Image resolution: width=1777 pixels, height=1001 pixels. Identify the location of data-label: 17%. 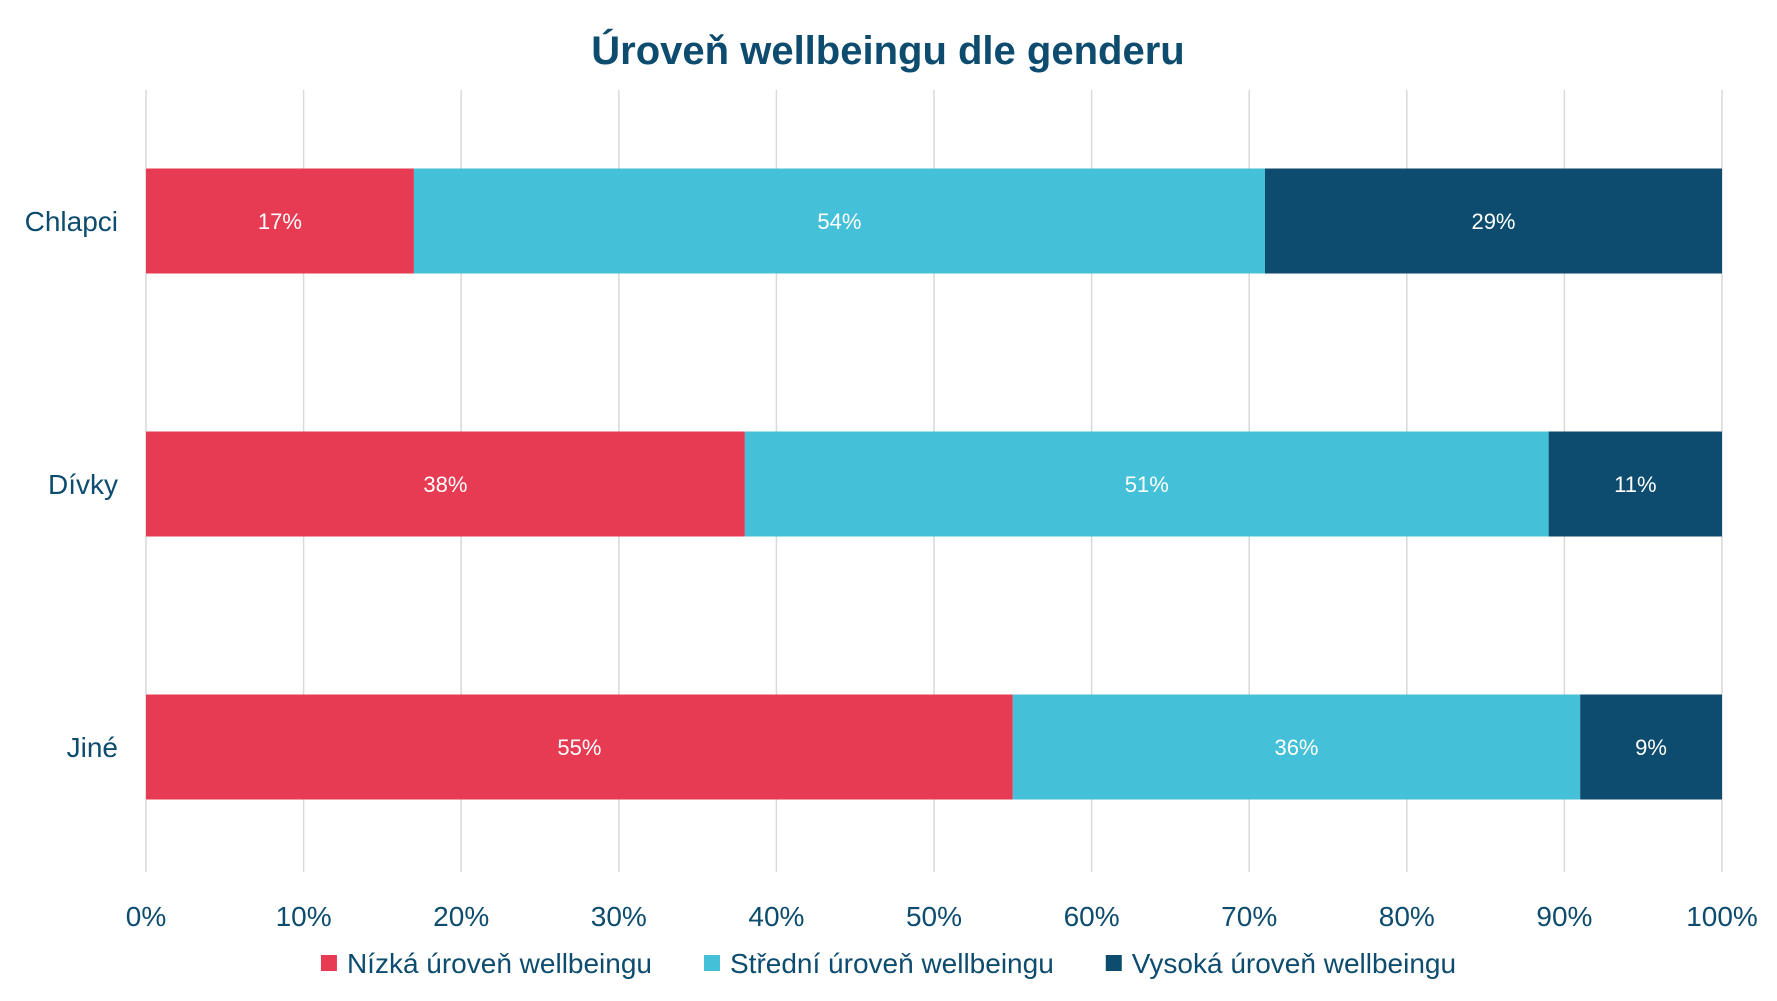
(280, 221).